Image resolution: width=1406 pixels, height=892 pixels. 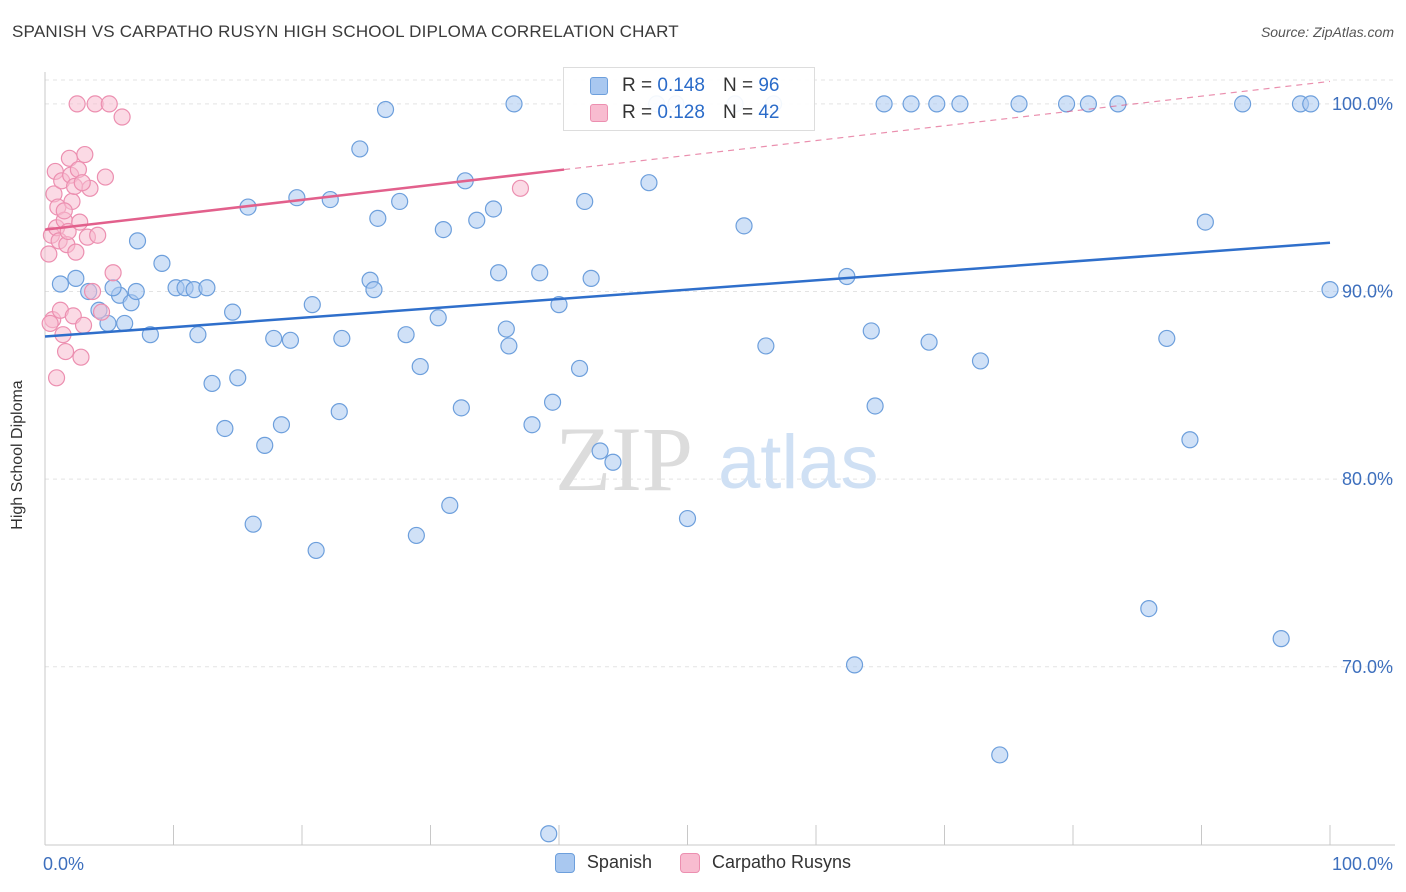 I want to click on correlation-legend: R = 0.148 N = 96 R = 0.128 N = 42, so click(x=689, y=99).